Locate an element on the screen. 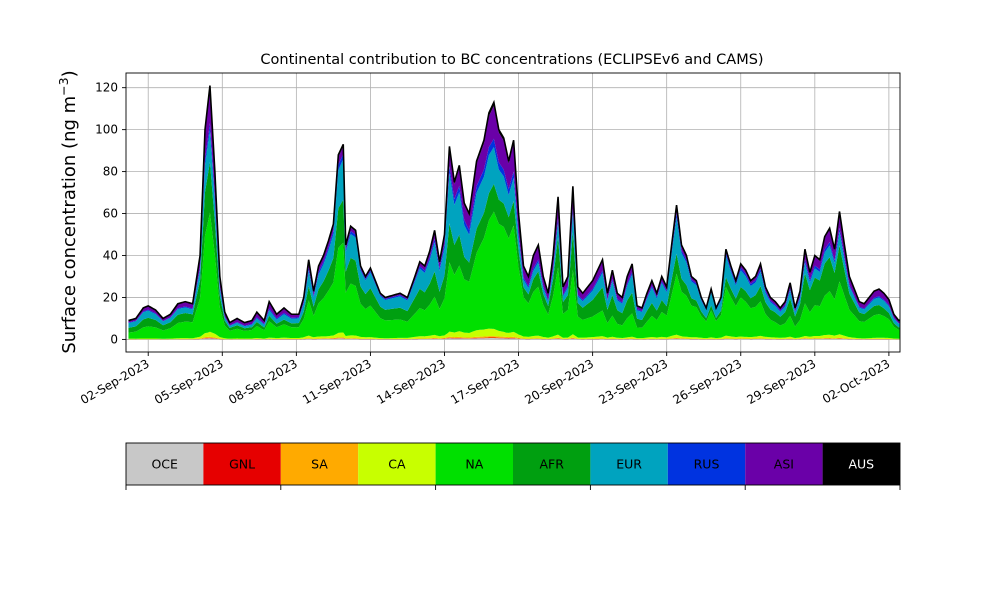 The height and width of the screenshot is (600, 1000). legend-swatch-afr is located at coordinates (552, 464).